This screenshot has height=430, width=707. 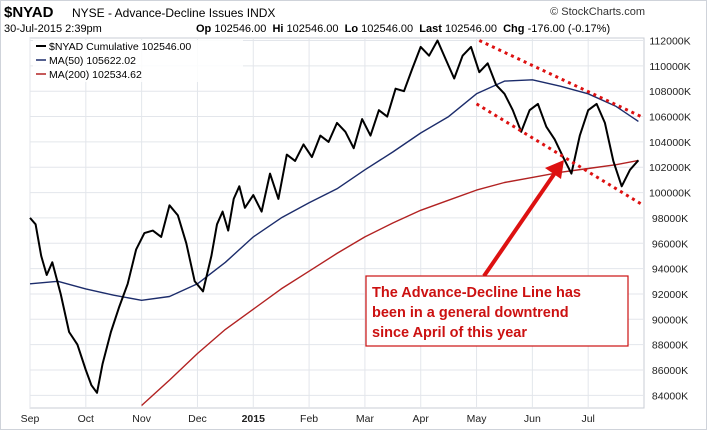 I want to click on x-tick-label: 2015, so click(x=254, y=419).